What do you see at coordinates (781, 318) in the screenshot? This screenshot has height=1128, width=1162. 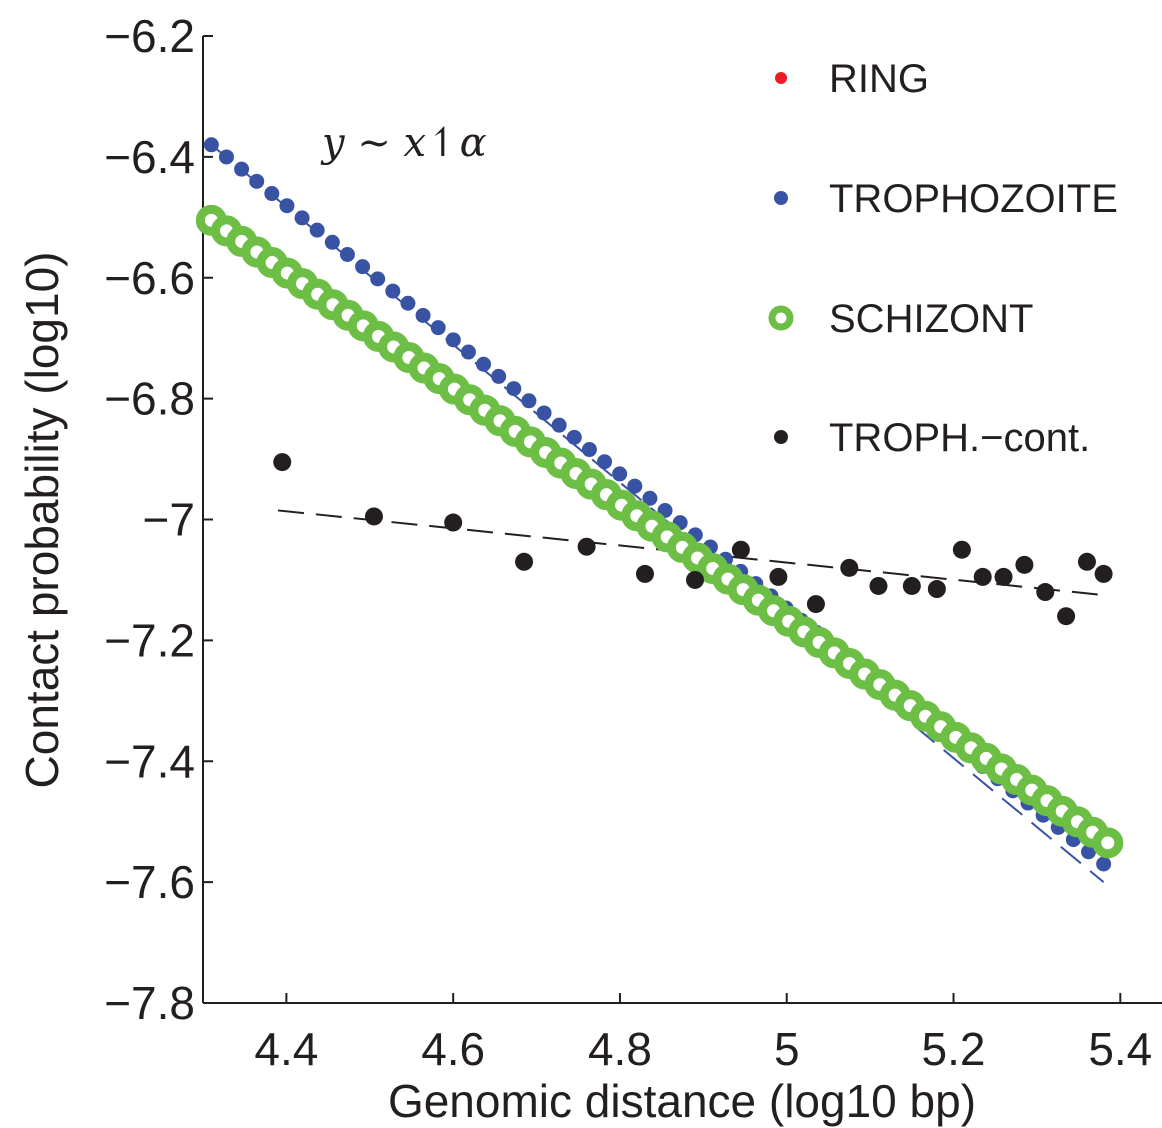 I see `legend-marker-schizont` at bounding box center [781, 318].